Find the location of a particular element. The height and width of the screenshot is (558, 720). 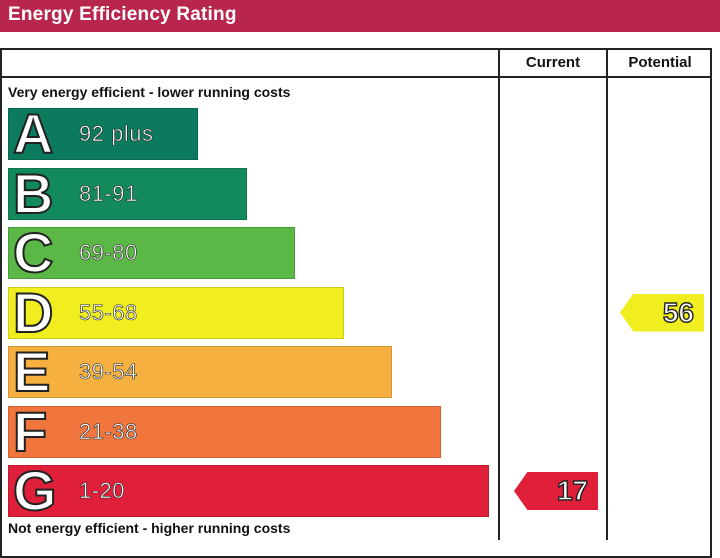

band-c: C 69-80 is located at coordinates (151, 253).